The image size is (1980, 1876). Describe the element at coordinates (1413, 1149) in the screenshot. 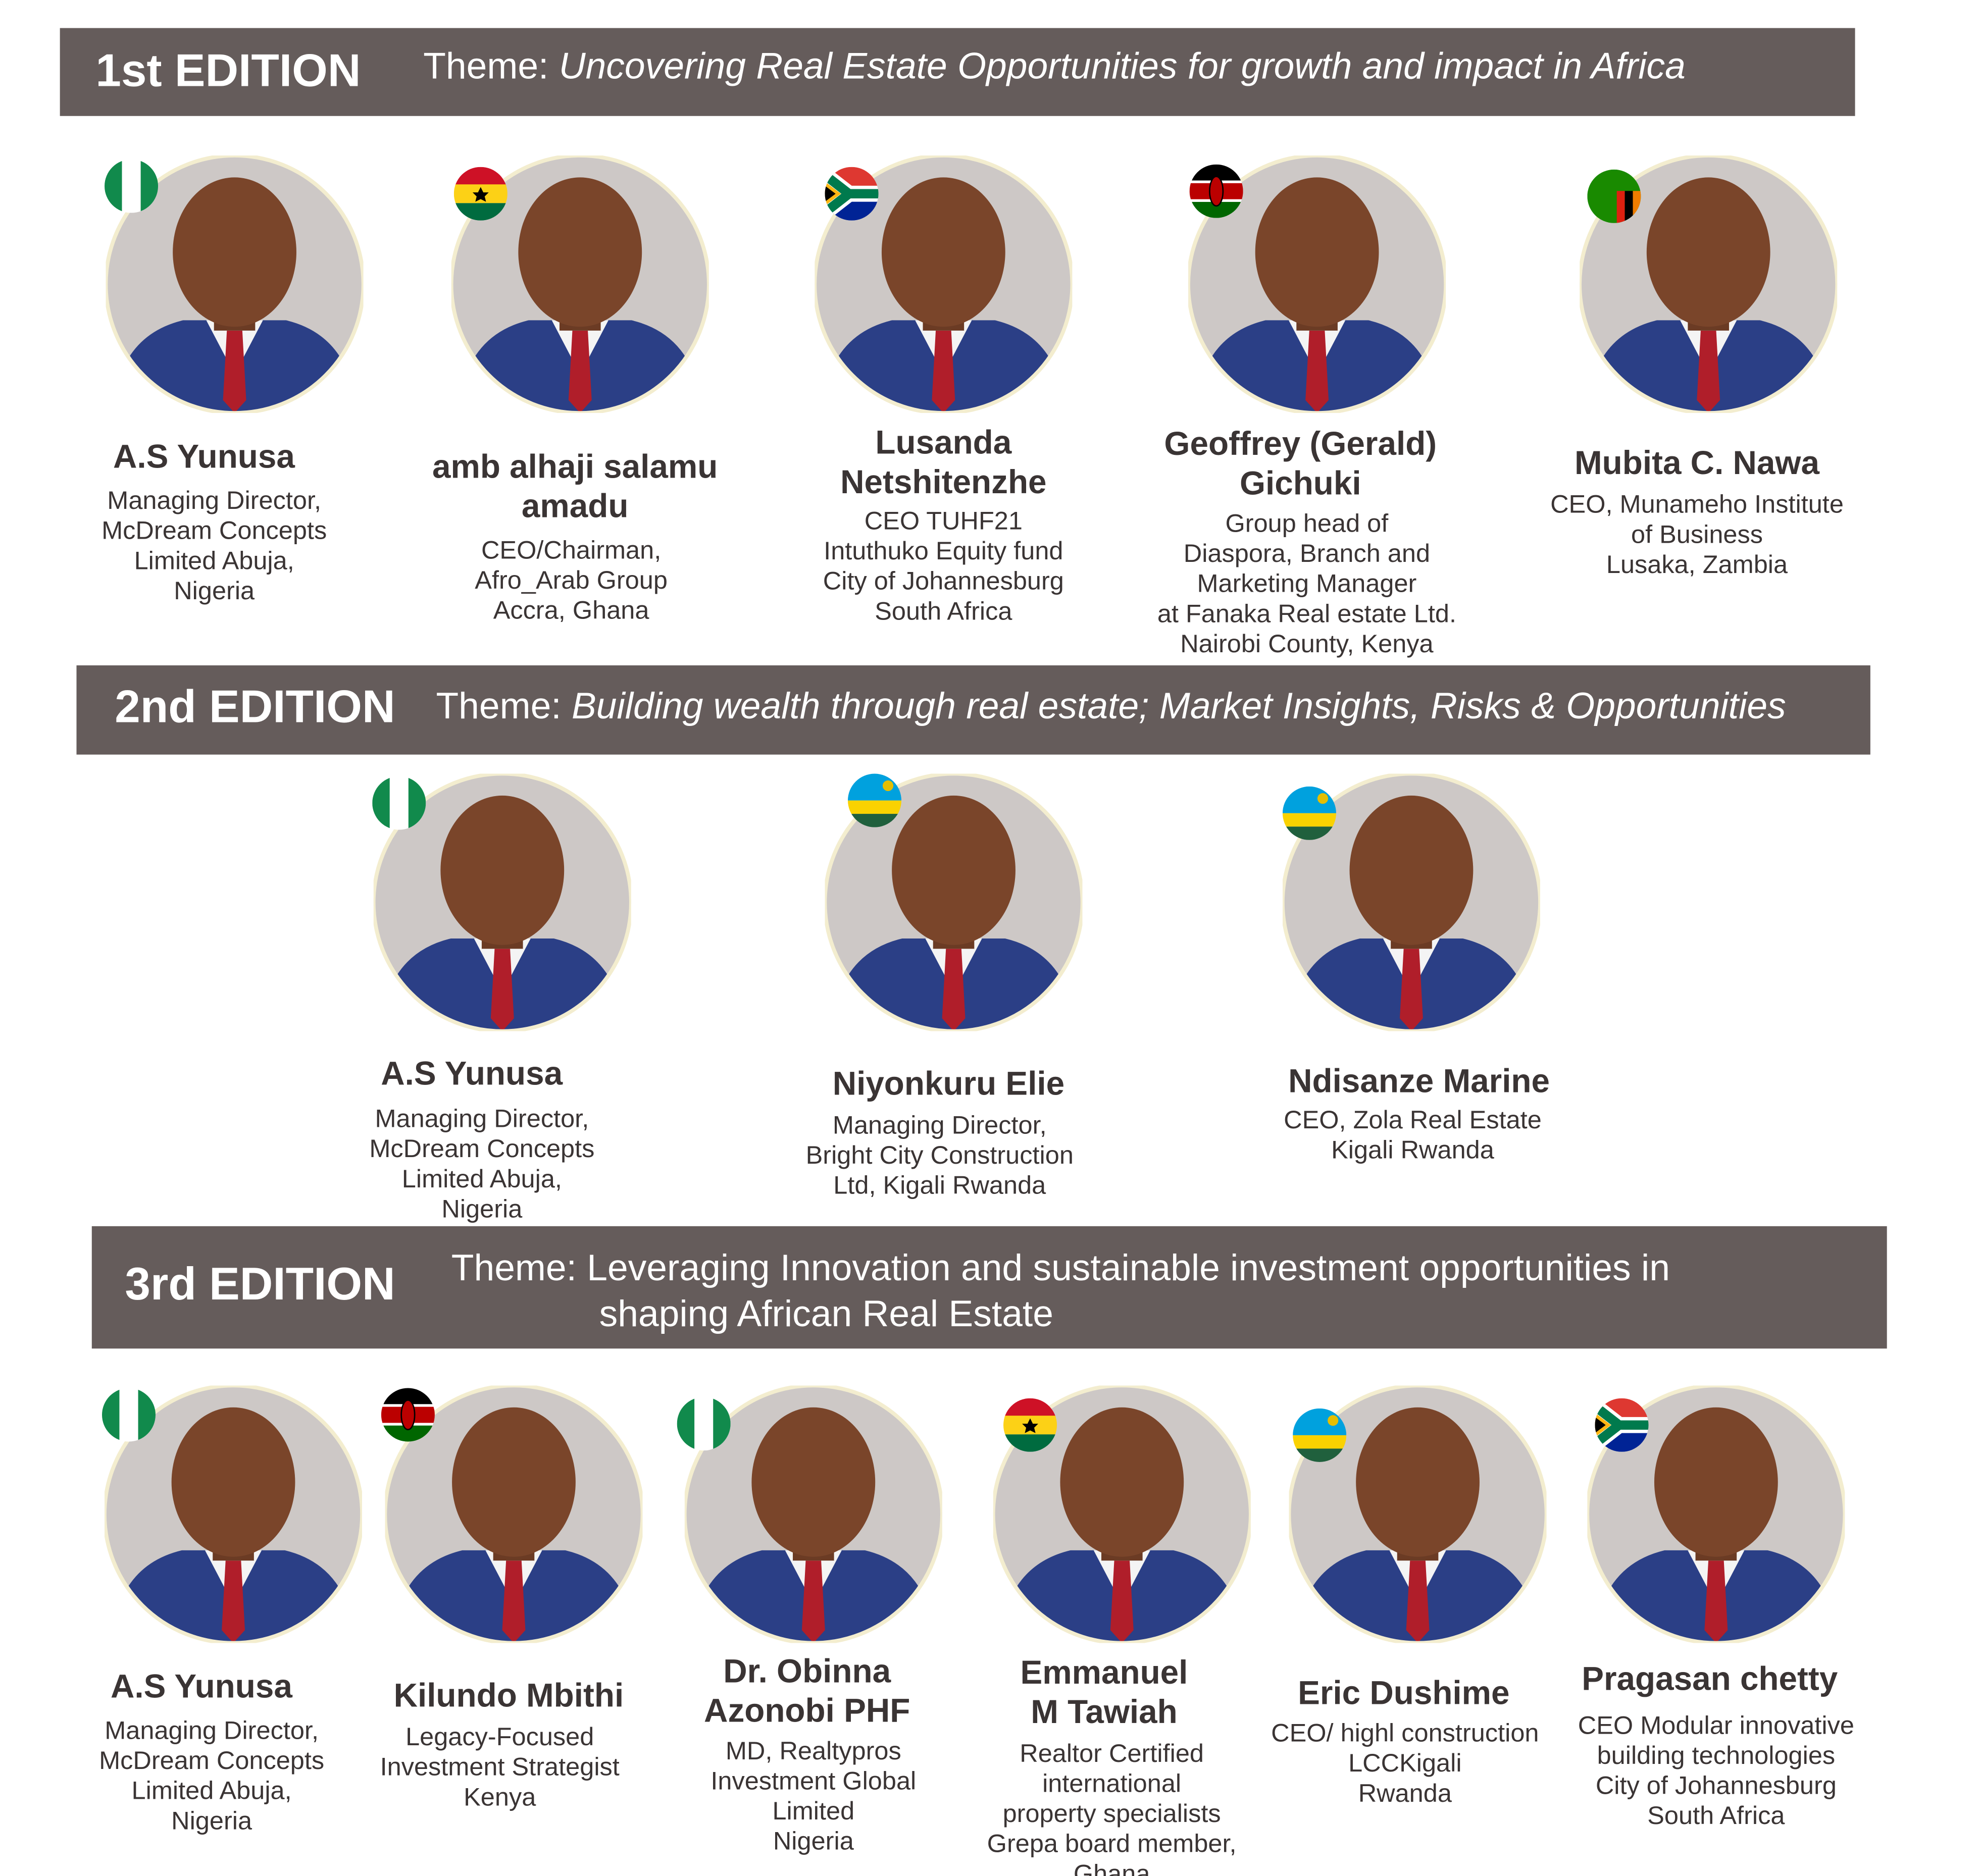

I see `speaker-role: Kigali Rwanda` at that location.